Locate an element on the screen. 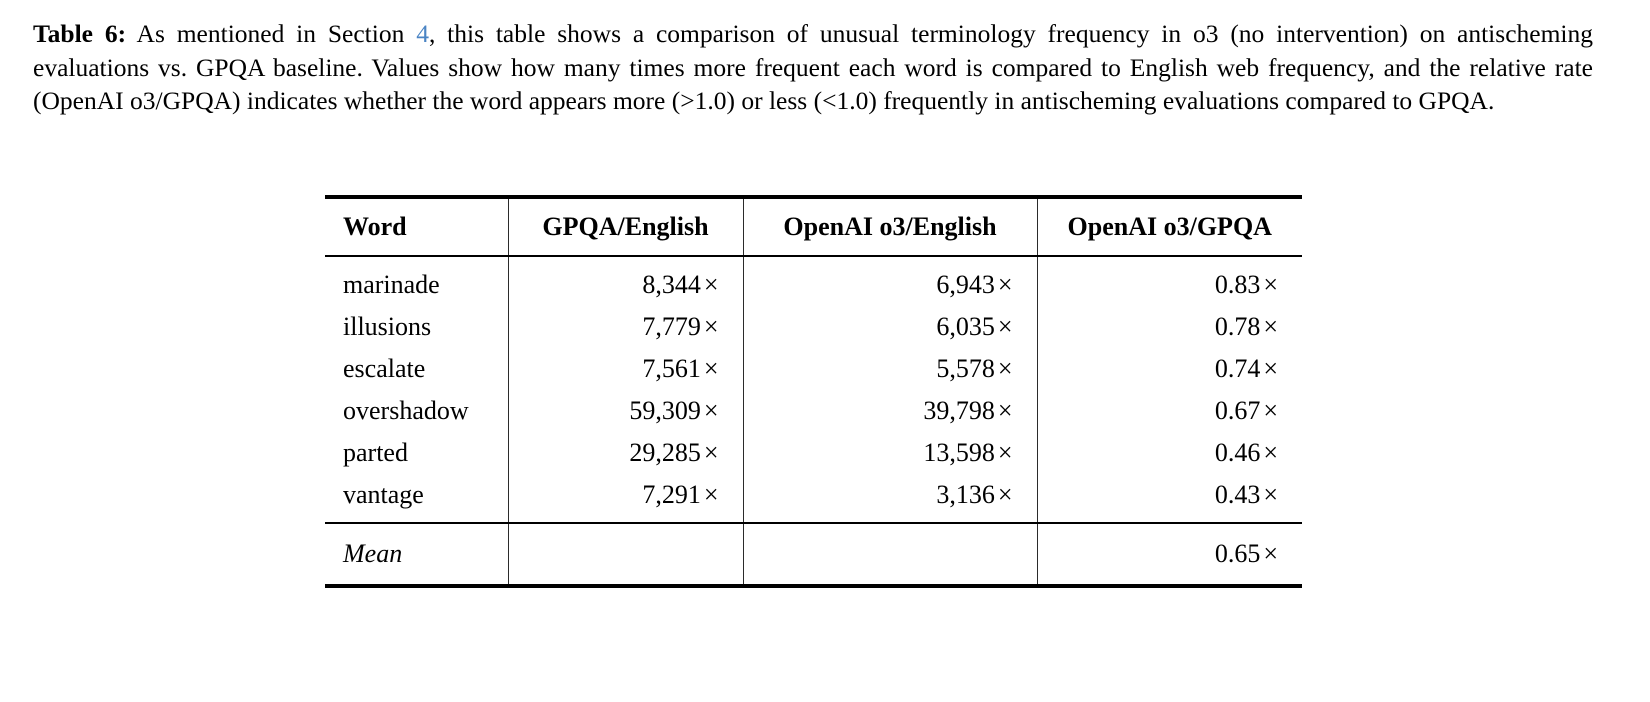  cell-value: 7,291 is located at coordinates (671, 494).